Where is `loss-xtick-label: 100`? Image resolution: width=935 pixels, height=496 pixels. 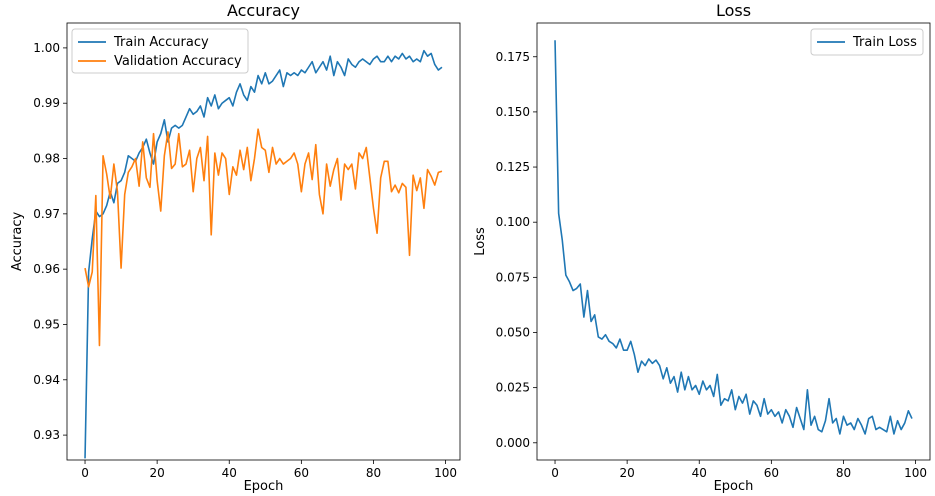
loss-xtick-label: 100 is located at coordinates (915, 473).